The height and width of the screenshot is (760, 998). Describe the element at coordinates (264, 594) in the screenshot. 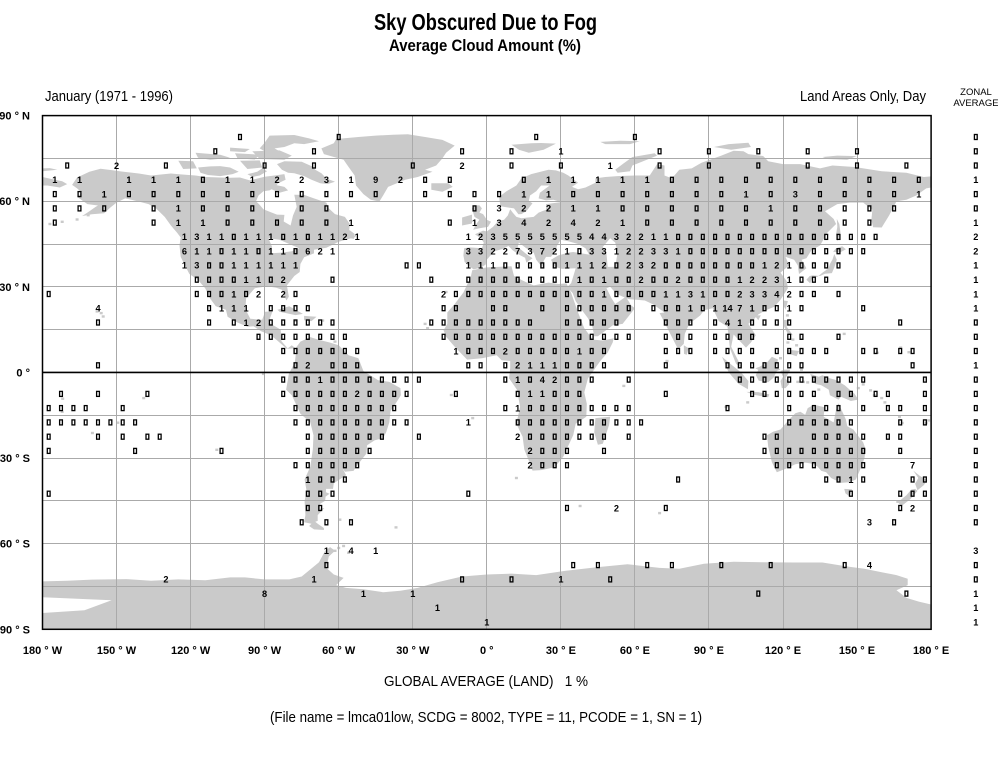

I see `svg-text: 8` at that location.